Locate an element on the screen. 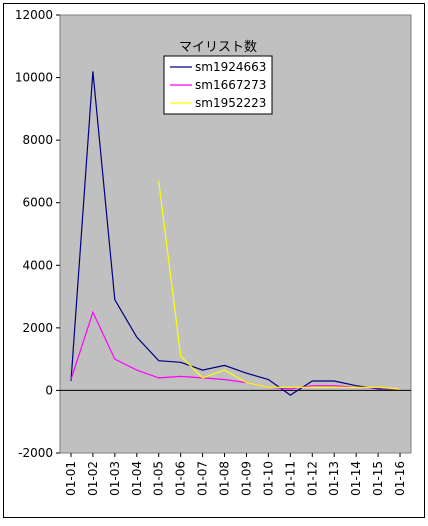 Image resolution: width=428 pixels, height=526 pixels. x-tick-label: 01-08 is located at coordinates (225, 478).